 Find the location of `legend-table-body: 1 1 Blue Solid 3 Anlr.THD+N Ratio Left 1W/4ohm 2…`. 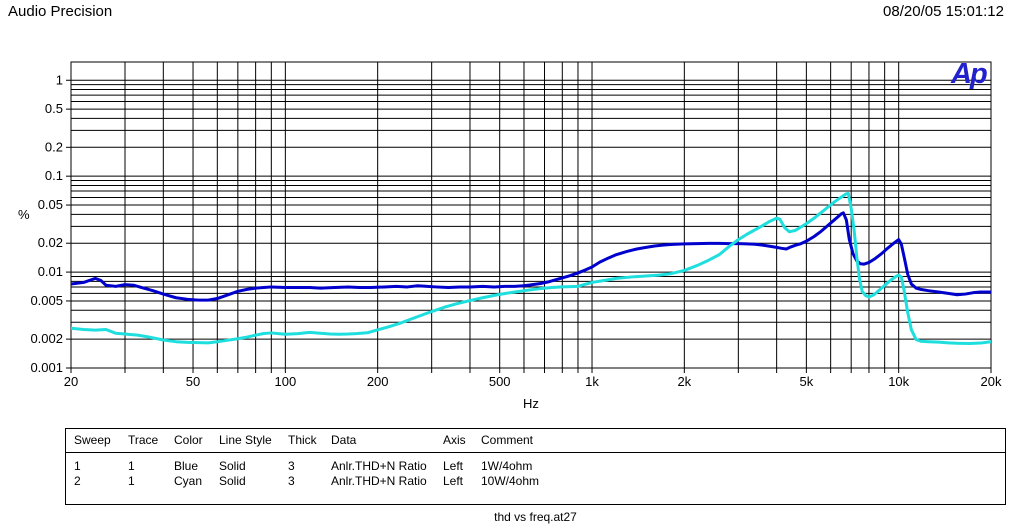

legend-table-body: 1 1 Blue Solid 3 Anlr.THD+N Ratio Left 1W/4ohm 2… is located at coordinates (535, 471).